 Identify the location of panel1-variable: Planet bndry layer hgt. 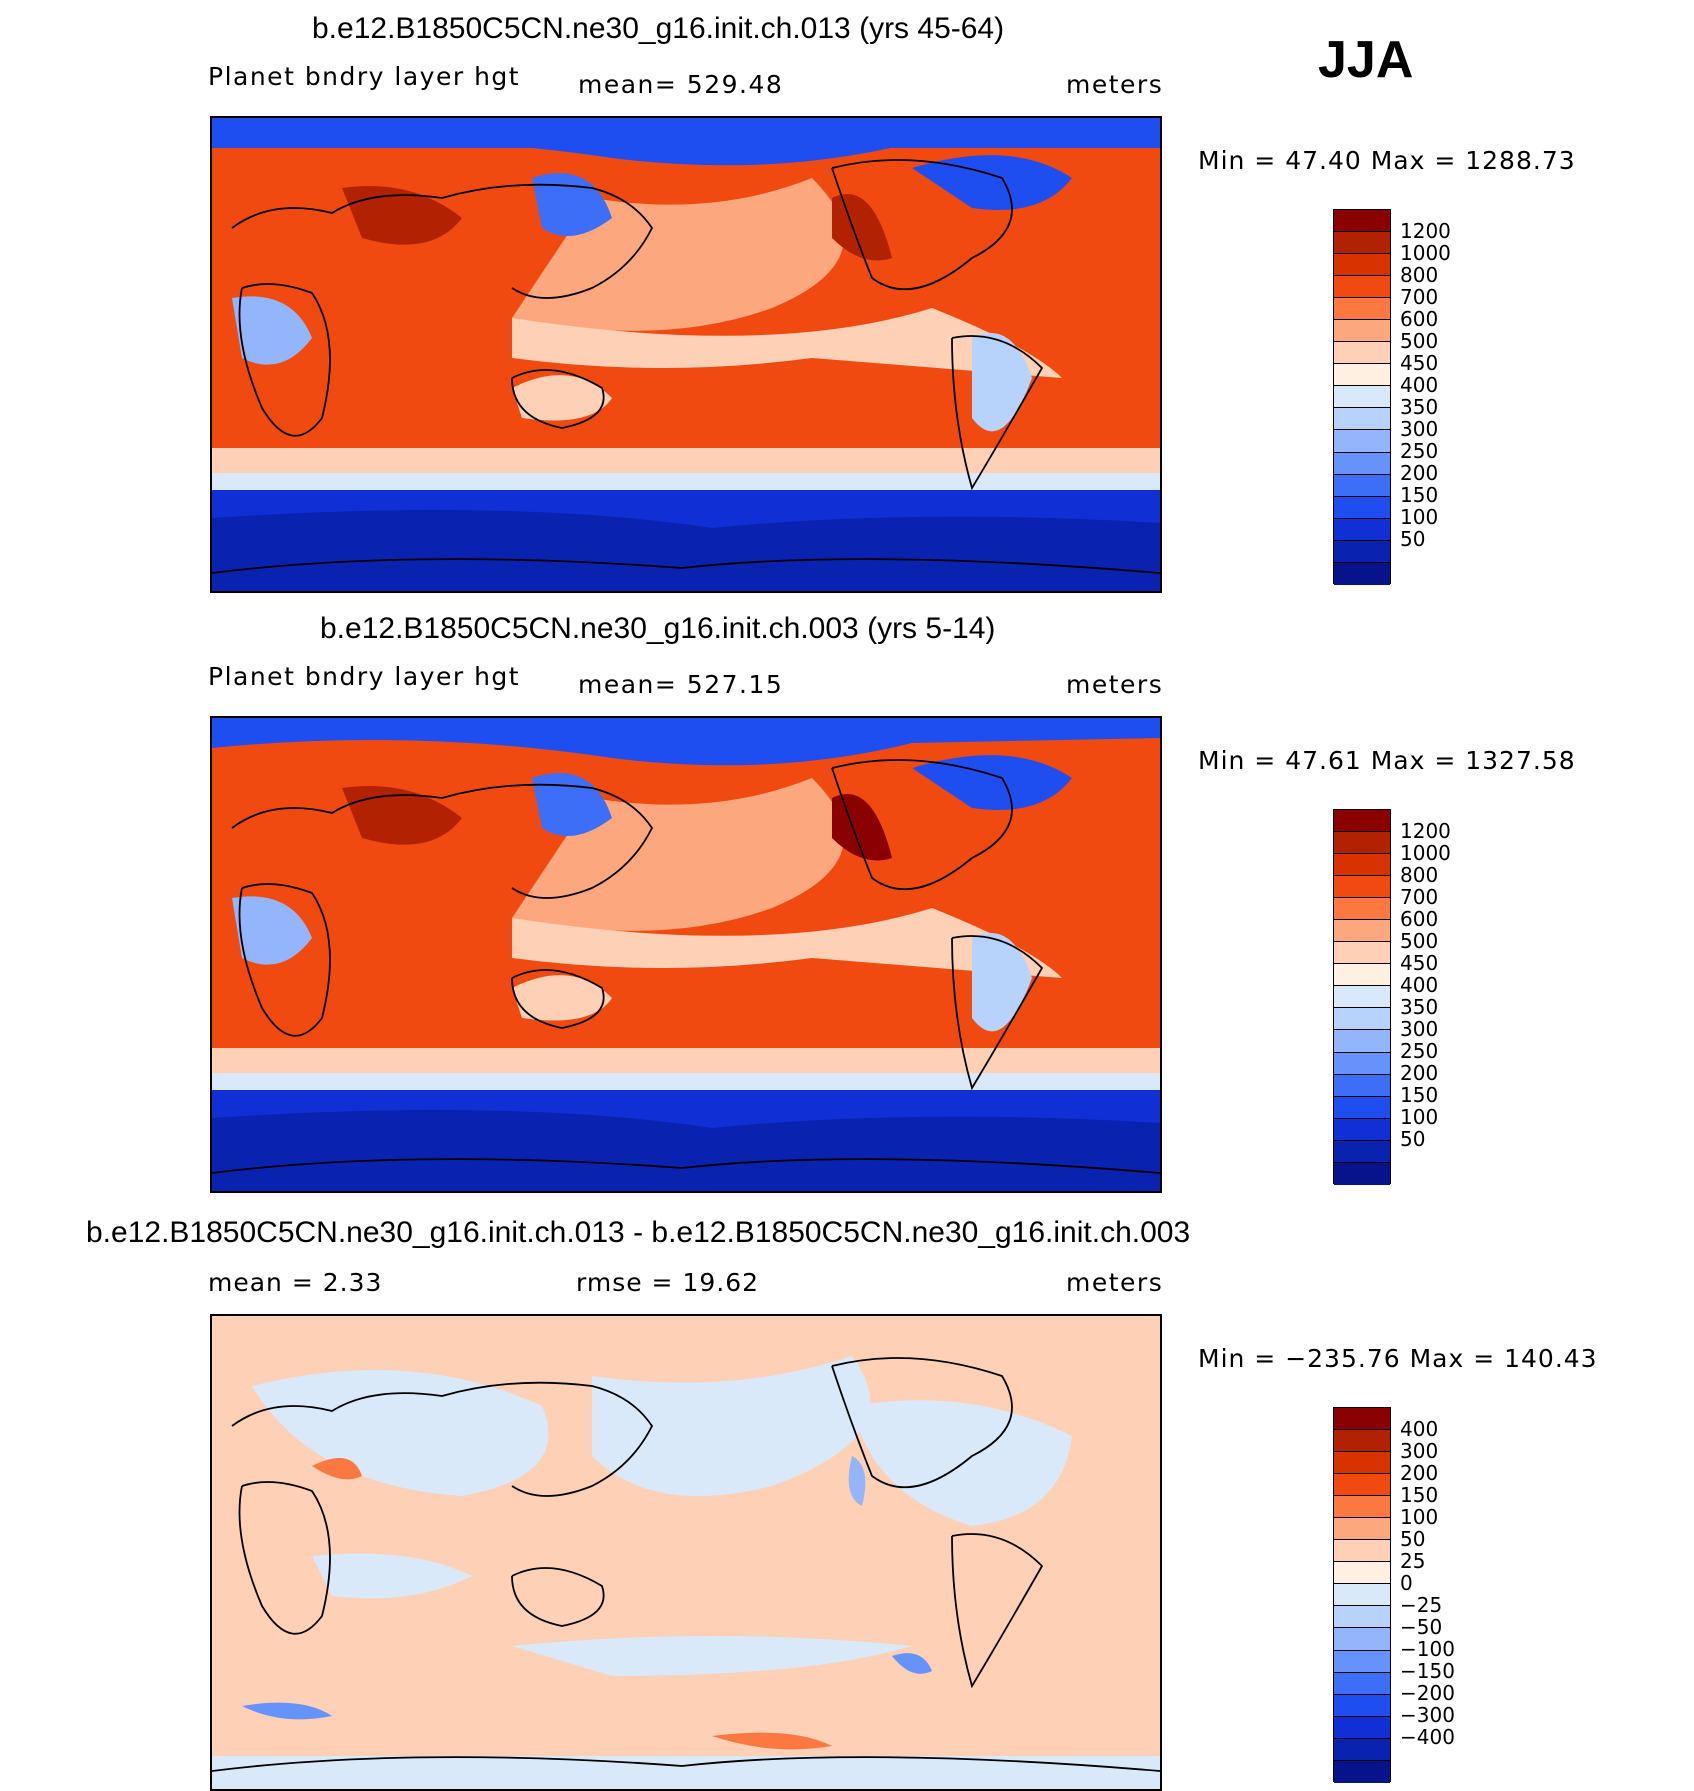
(364, 76).